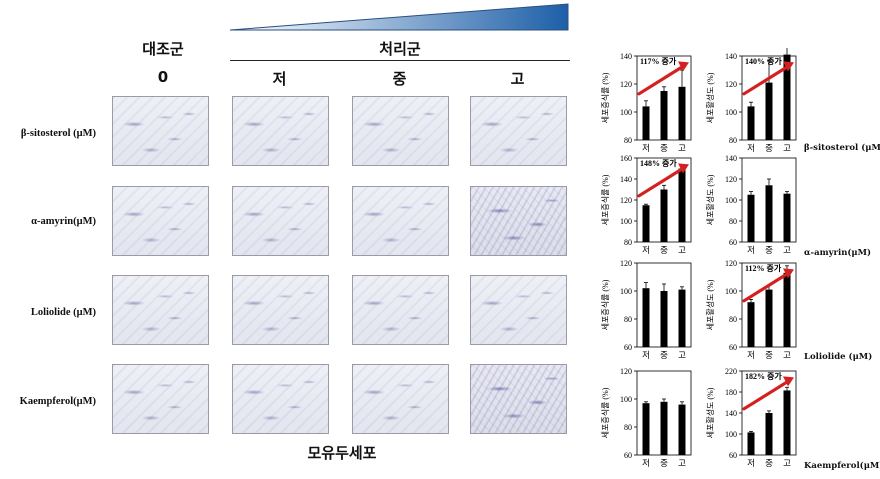 The height and width of the screenshot is (479, 880). I want to click on row-label-alpha-amyrin: α-amyrin(μM), so click(63, 221).